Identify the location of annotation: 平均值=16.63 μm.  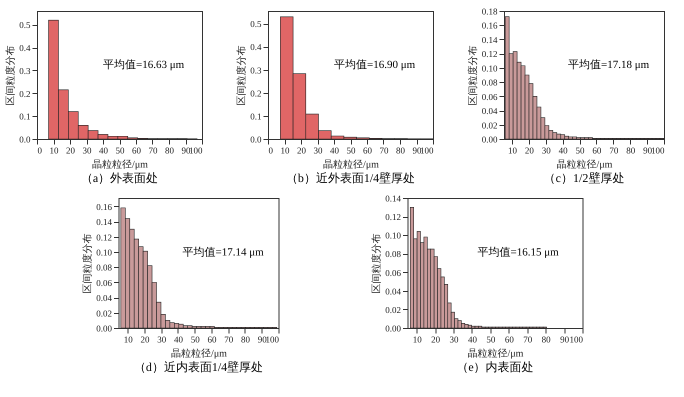
(144, 64).